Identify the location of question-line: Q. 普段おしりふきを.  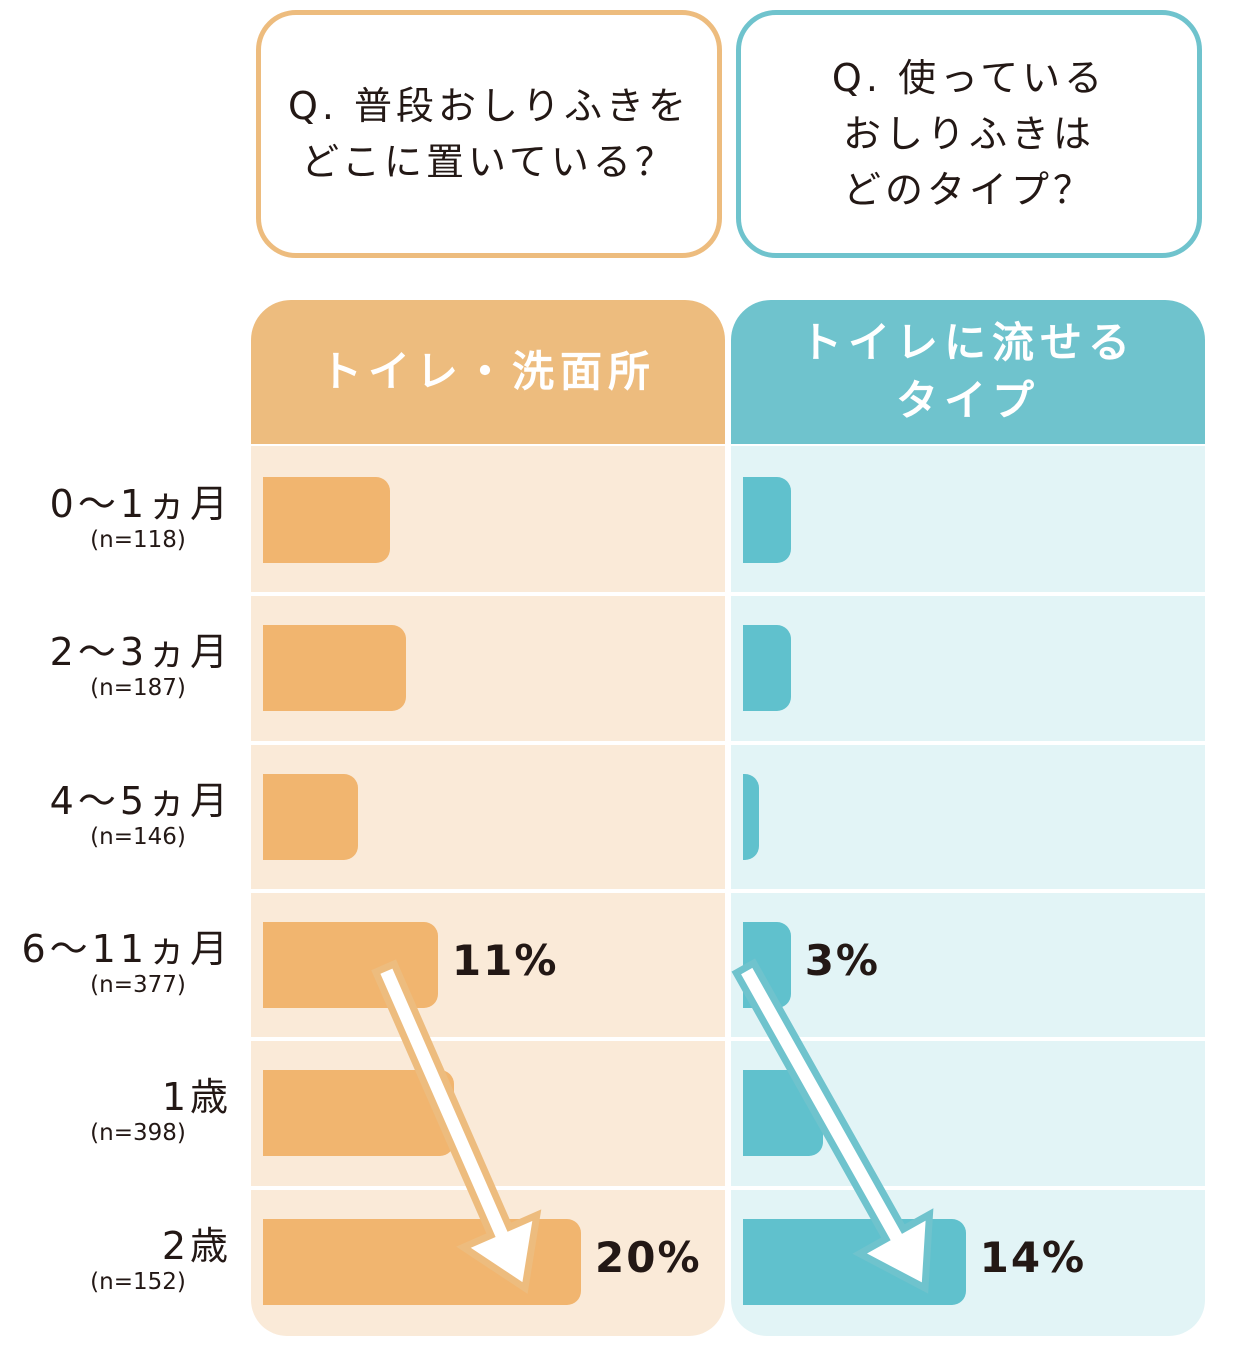
(489, 106).